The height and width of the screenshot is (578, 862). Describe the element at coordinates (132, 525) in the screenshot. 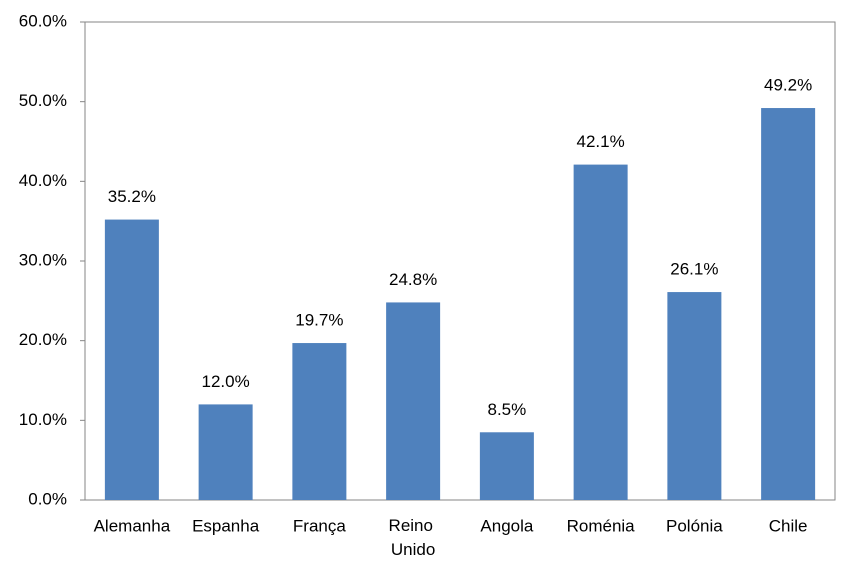

I see `x-tick-label: Alemanha` at that location.